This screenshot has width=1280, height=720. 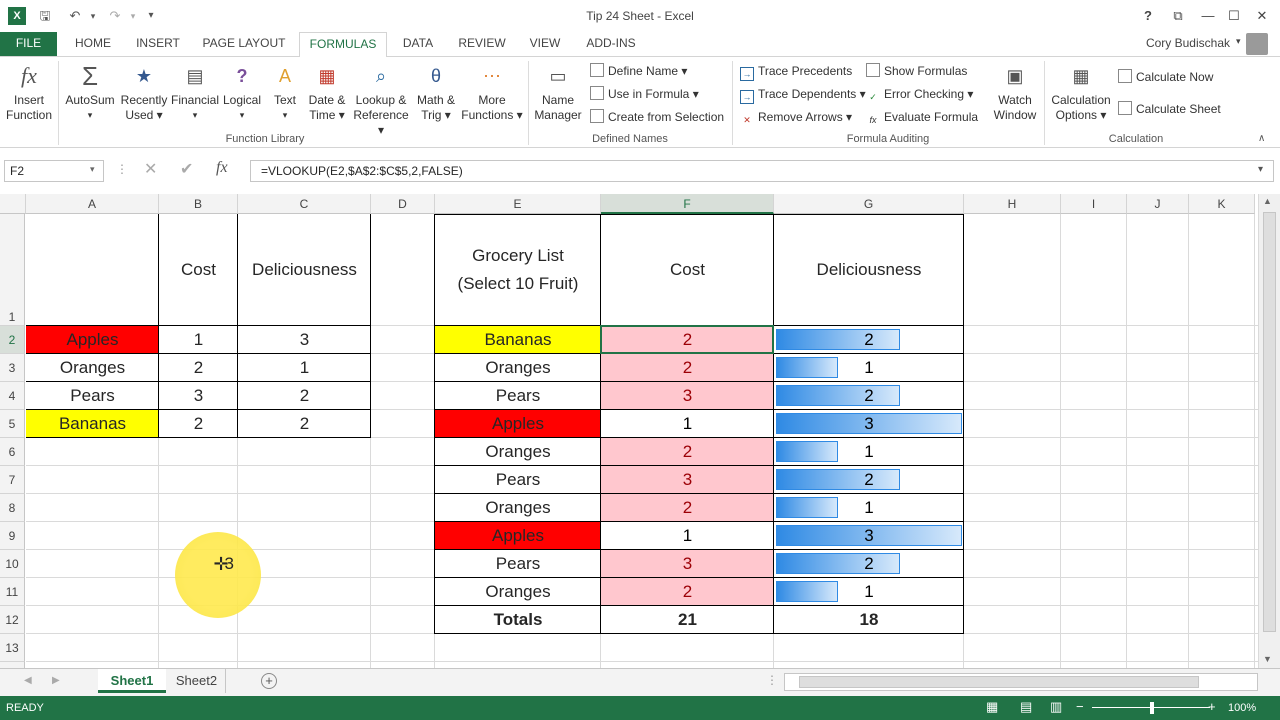 What do you see at coordinates (381, 100) in the screenshot?
I see `lookup-reference-button: ⌕ Lookup & Reference ▾` at bounding box center [381, 100].